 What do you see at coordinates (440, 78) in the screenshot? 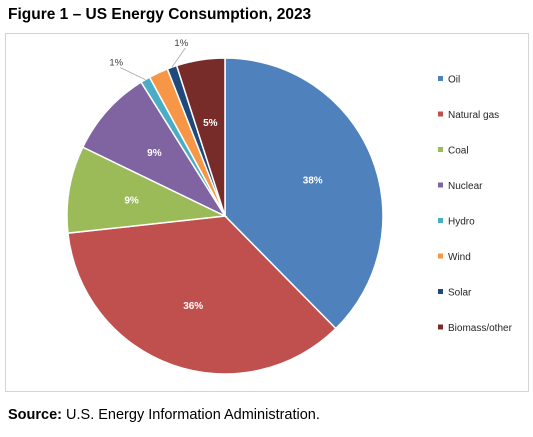
I see `legend-swatch-oil` at bounding box center [440, 78].